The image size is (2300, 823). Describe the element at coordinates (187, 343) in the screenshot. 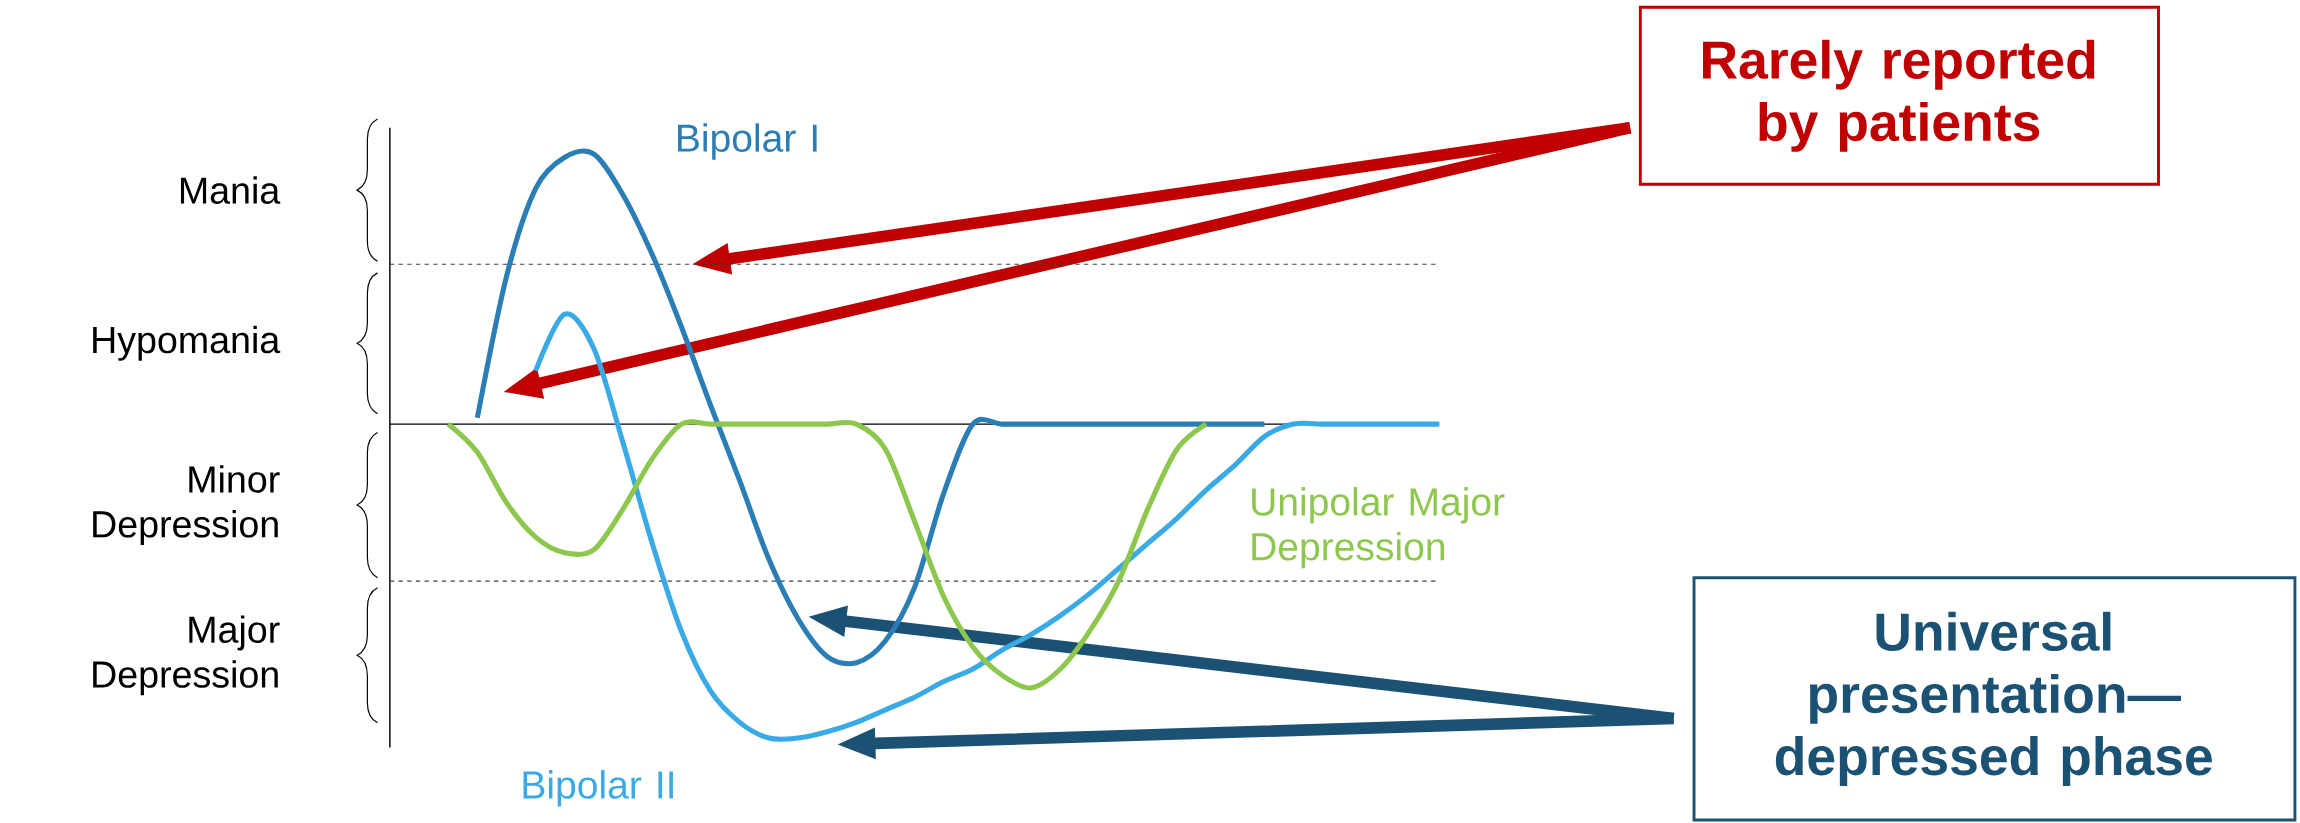

I see `text: Hypomania` at that location.